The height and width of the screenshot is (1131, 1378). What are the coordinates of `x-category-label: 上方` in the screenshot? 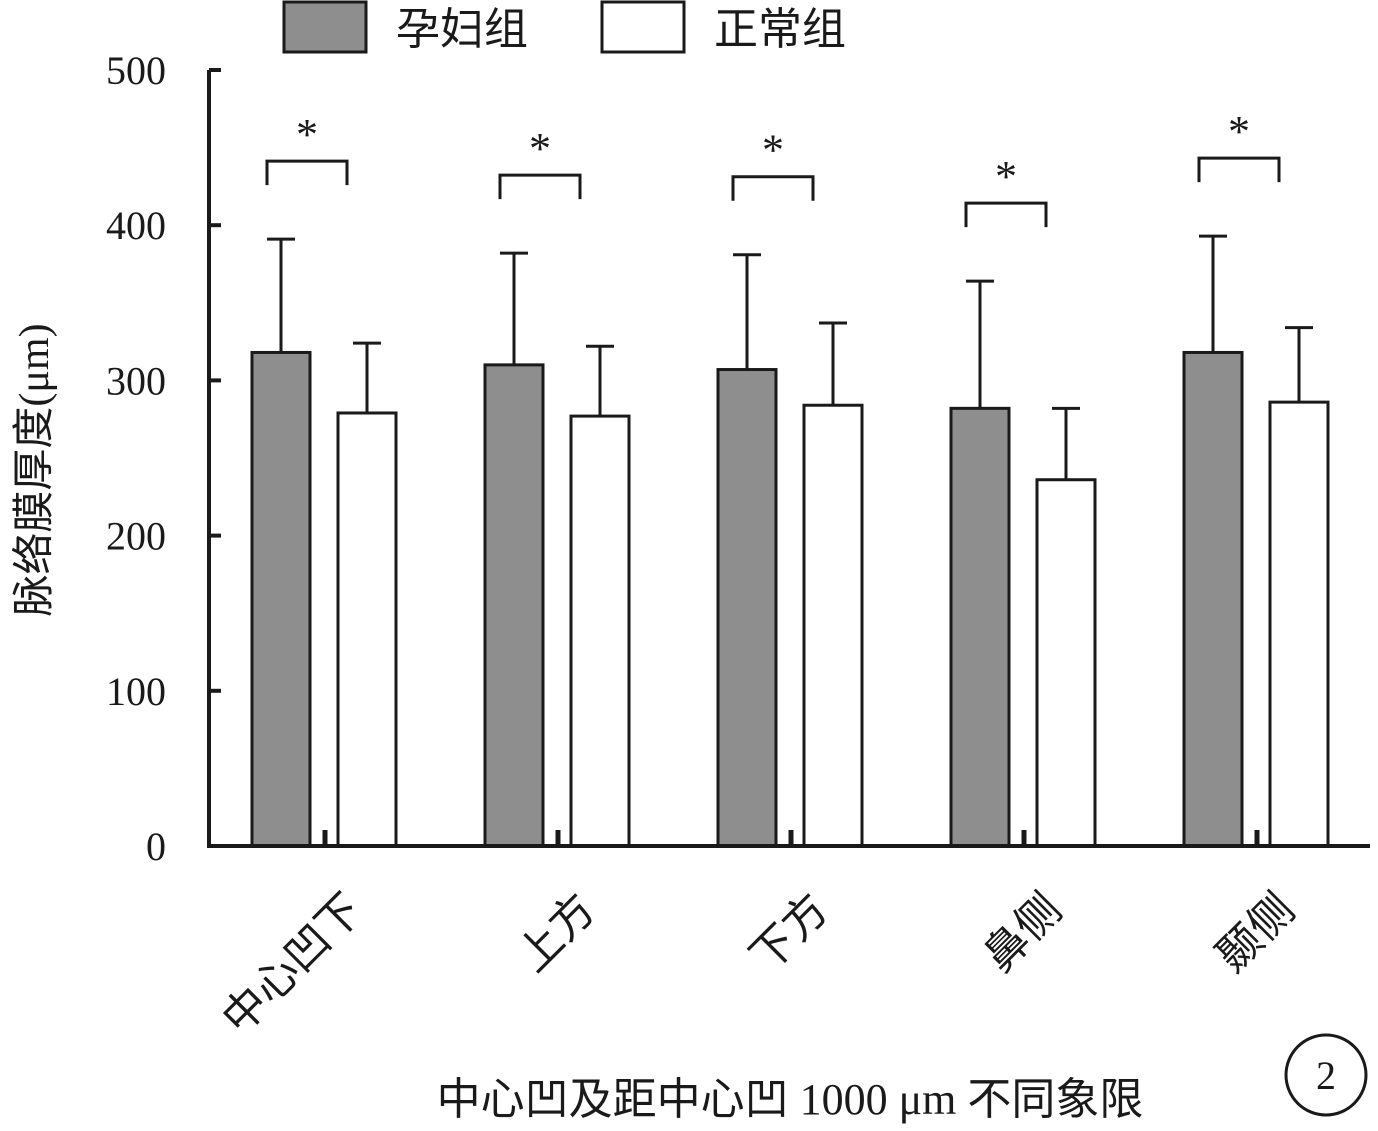 It's located at (556, 932).